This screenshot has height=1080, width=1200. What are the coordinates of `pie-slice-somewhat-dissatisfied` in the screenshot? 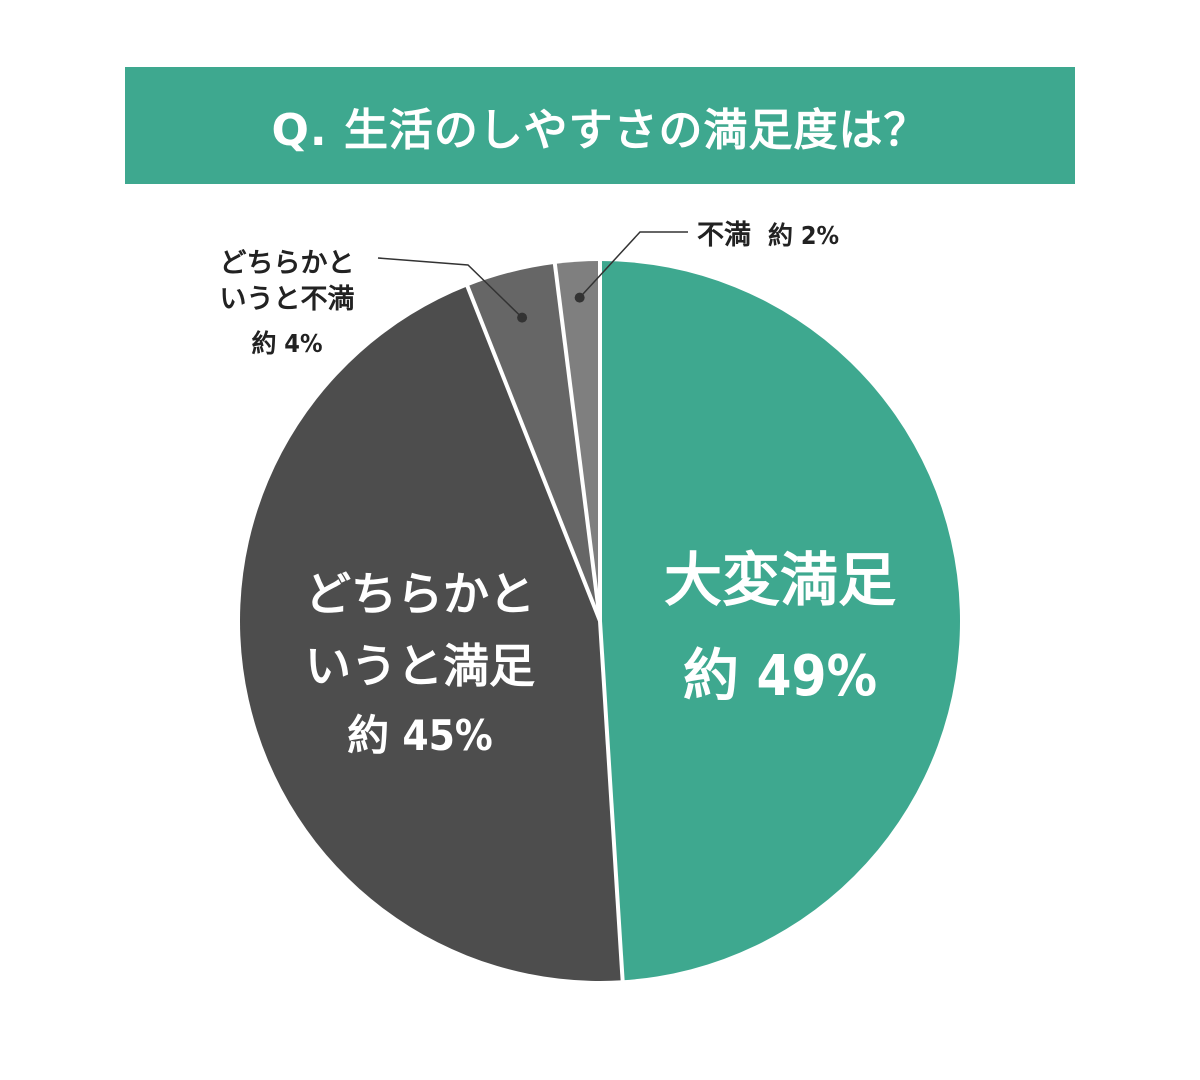 It's located at (533, 442).